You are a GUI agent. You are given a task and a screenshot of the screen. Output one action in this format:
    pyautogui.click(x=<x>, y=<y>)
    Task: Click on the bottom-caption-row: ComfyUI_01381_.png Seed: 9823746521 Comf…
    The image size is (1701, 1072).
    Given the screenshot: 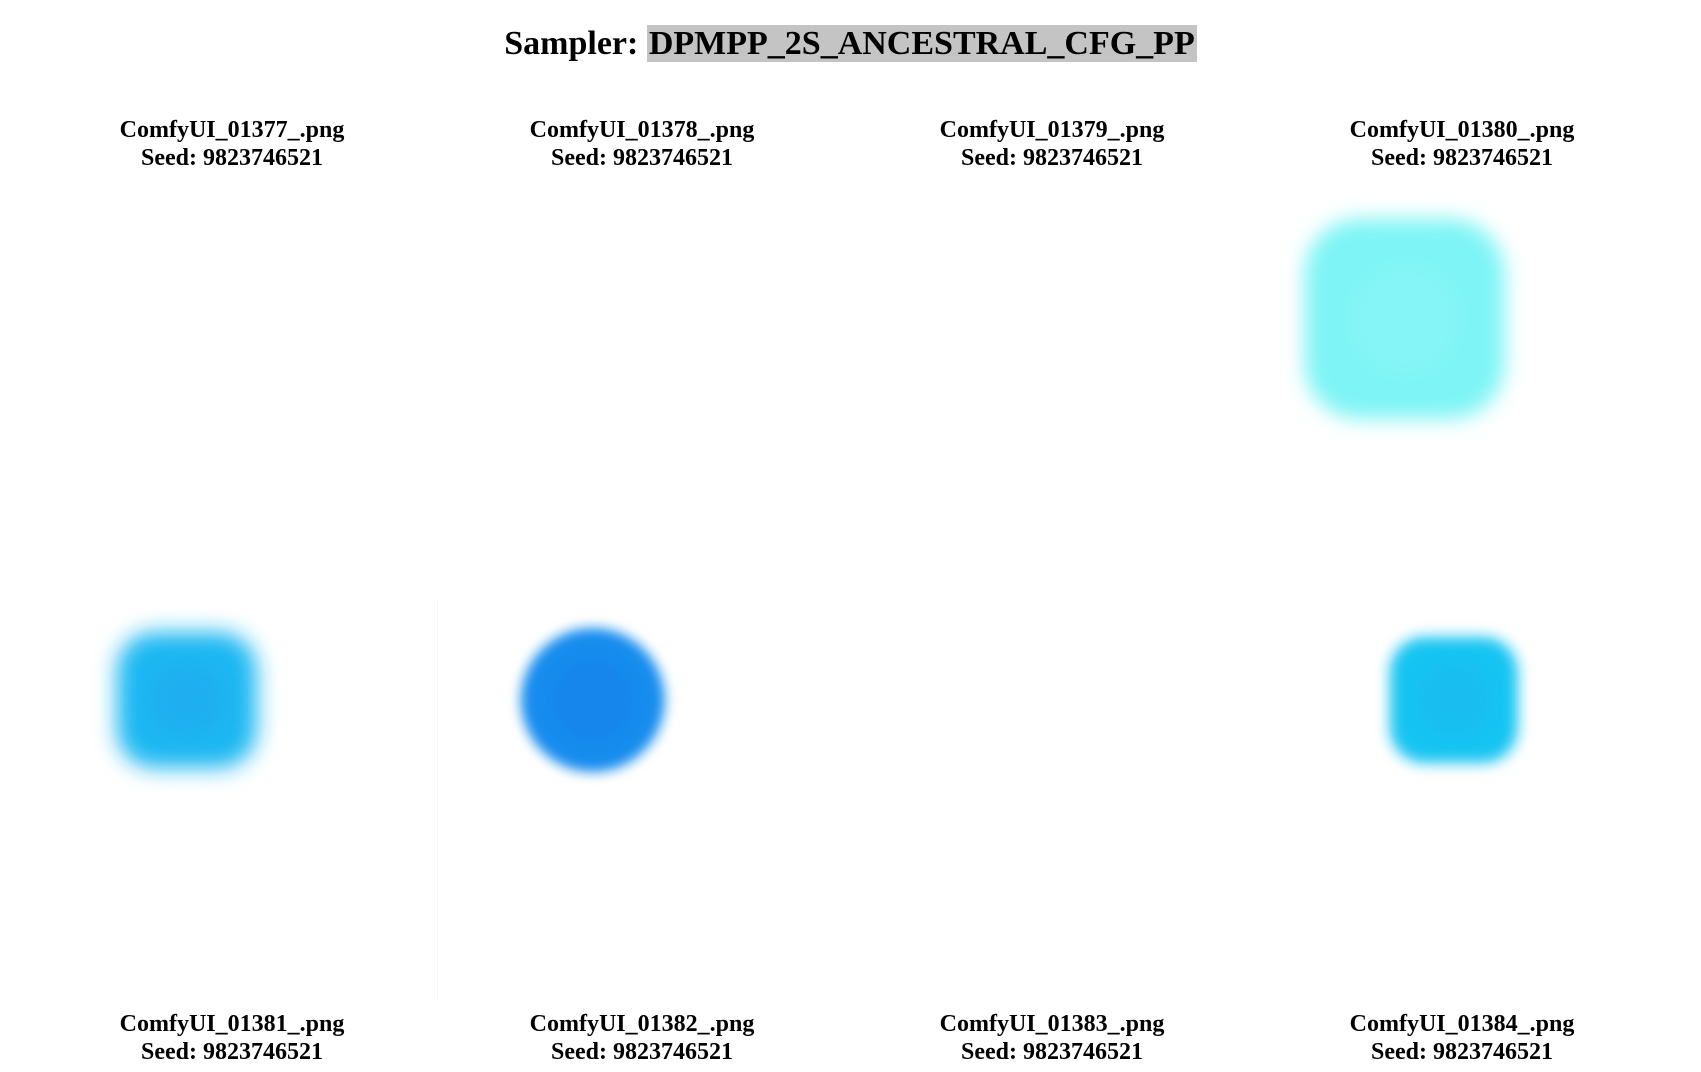 What is the action you would take?
    pyautogui.click(x=847, y=1038)
    